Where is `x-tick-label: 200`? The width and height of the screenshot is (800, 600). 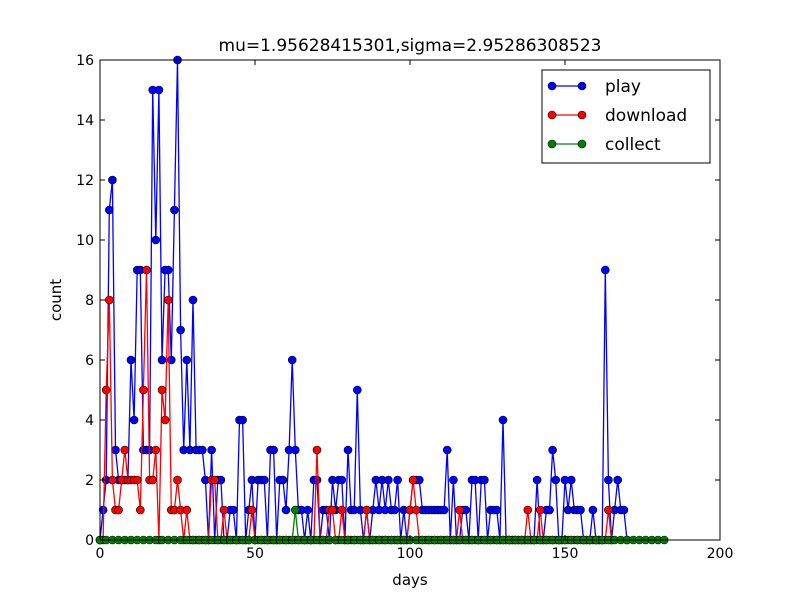 x-tick-label: 200 is located at coordinates (720, 554).